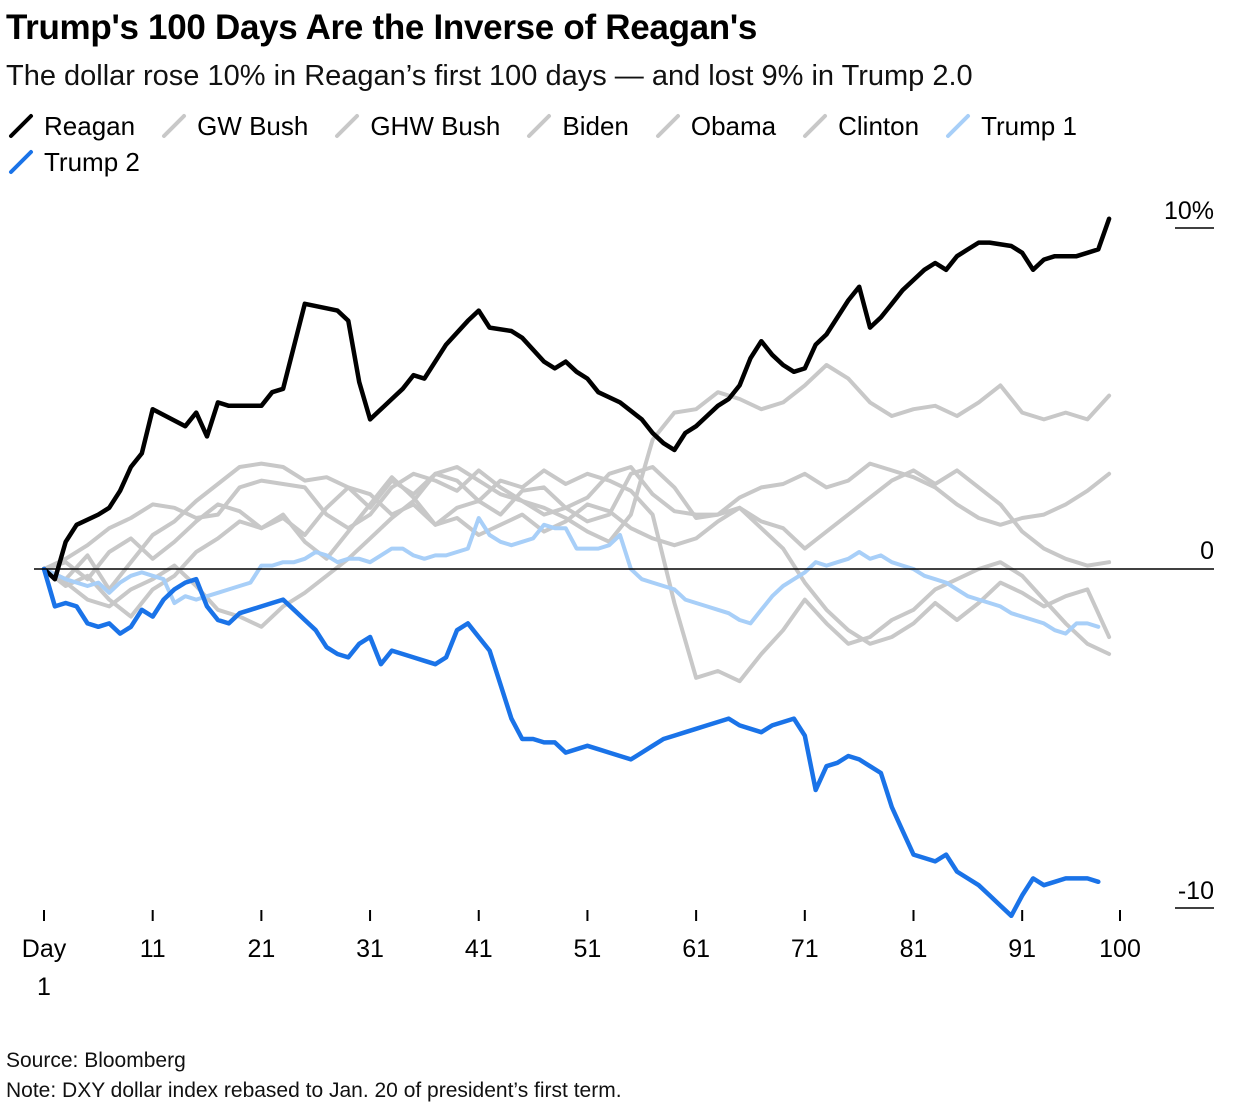  I want to click on y-tick-label-0: 0, so click(1207, 551).